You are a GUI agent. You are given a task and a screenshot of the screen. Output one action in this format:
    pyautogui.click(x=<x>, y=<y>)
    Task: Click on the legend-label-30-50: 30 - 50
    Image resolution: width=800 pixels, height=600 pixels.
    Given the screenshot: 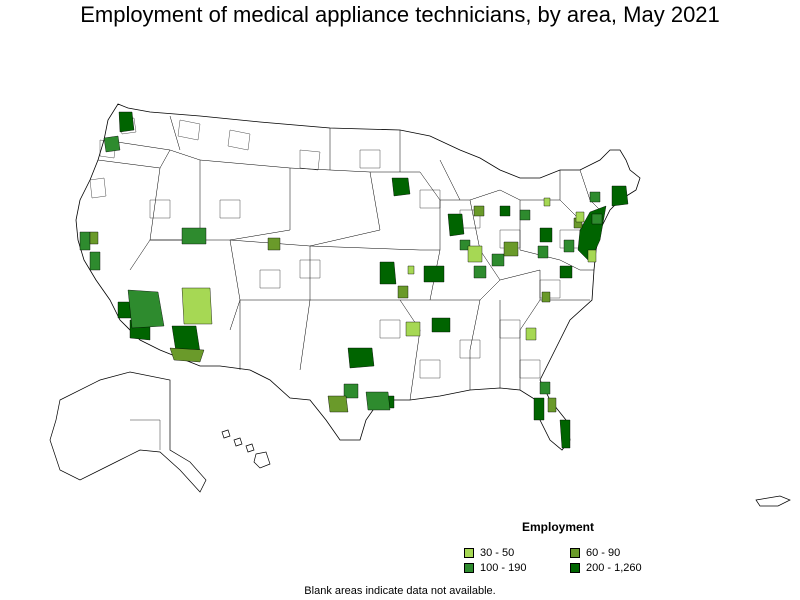 What is the action you would take?
    pyautogui.click(x=497, y=553)
    